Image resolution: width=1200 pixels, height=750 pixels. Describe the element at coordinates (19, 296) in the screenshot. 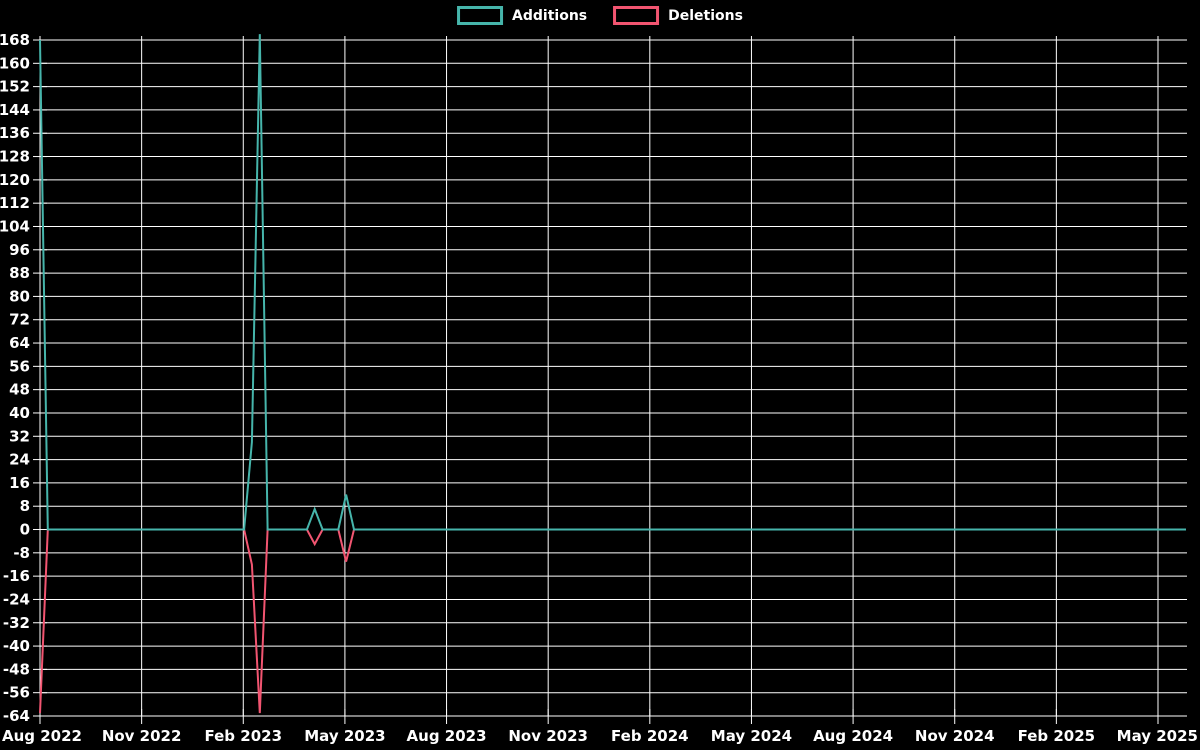

I see `y-tick-label: 80` at that location.